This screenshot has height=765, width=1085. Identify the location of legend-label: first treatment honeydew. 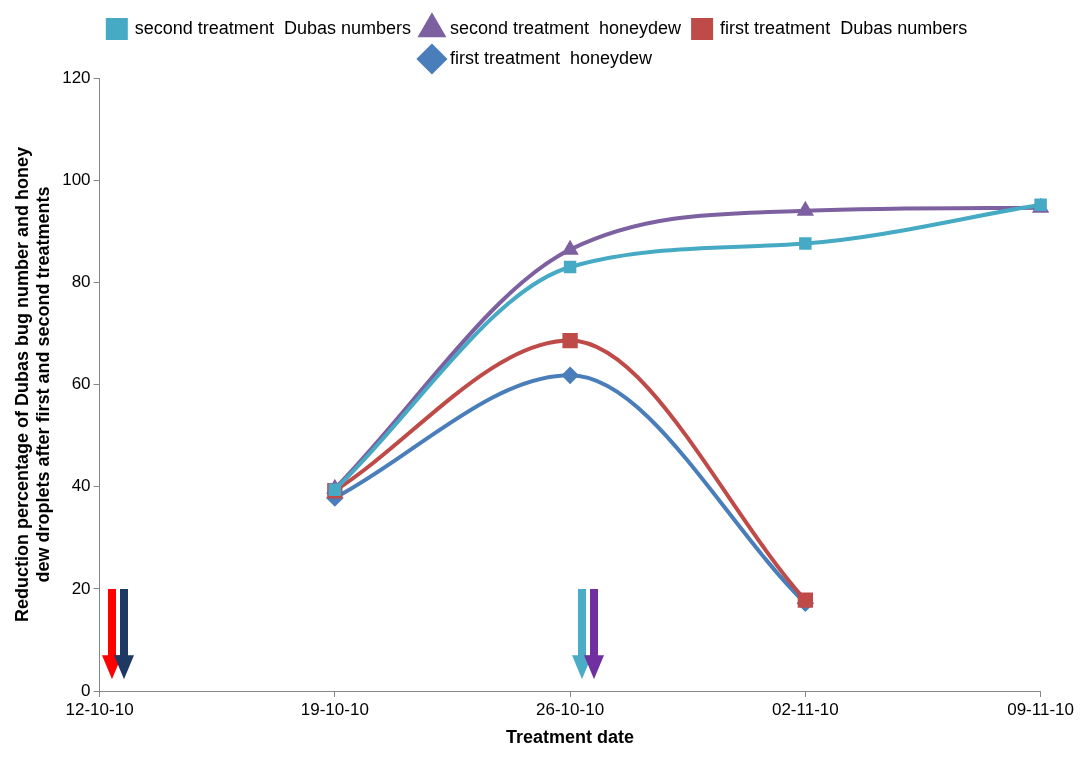
(551, 57).